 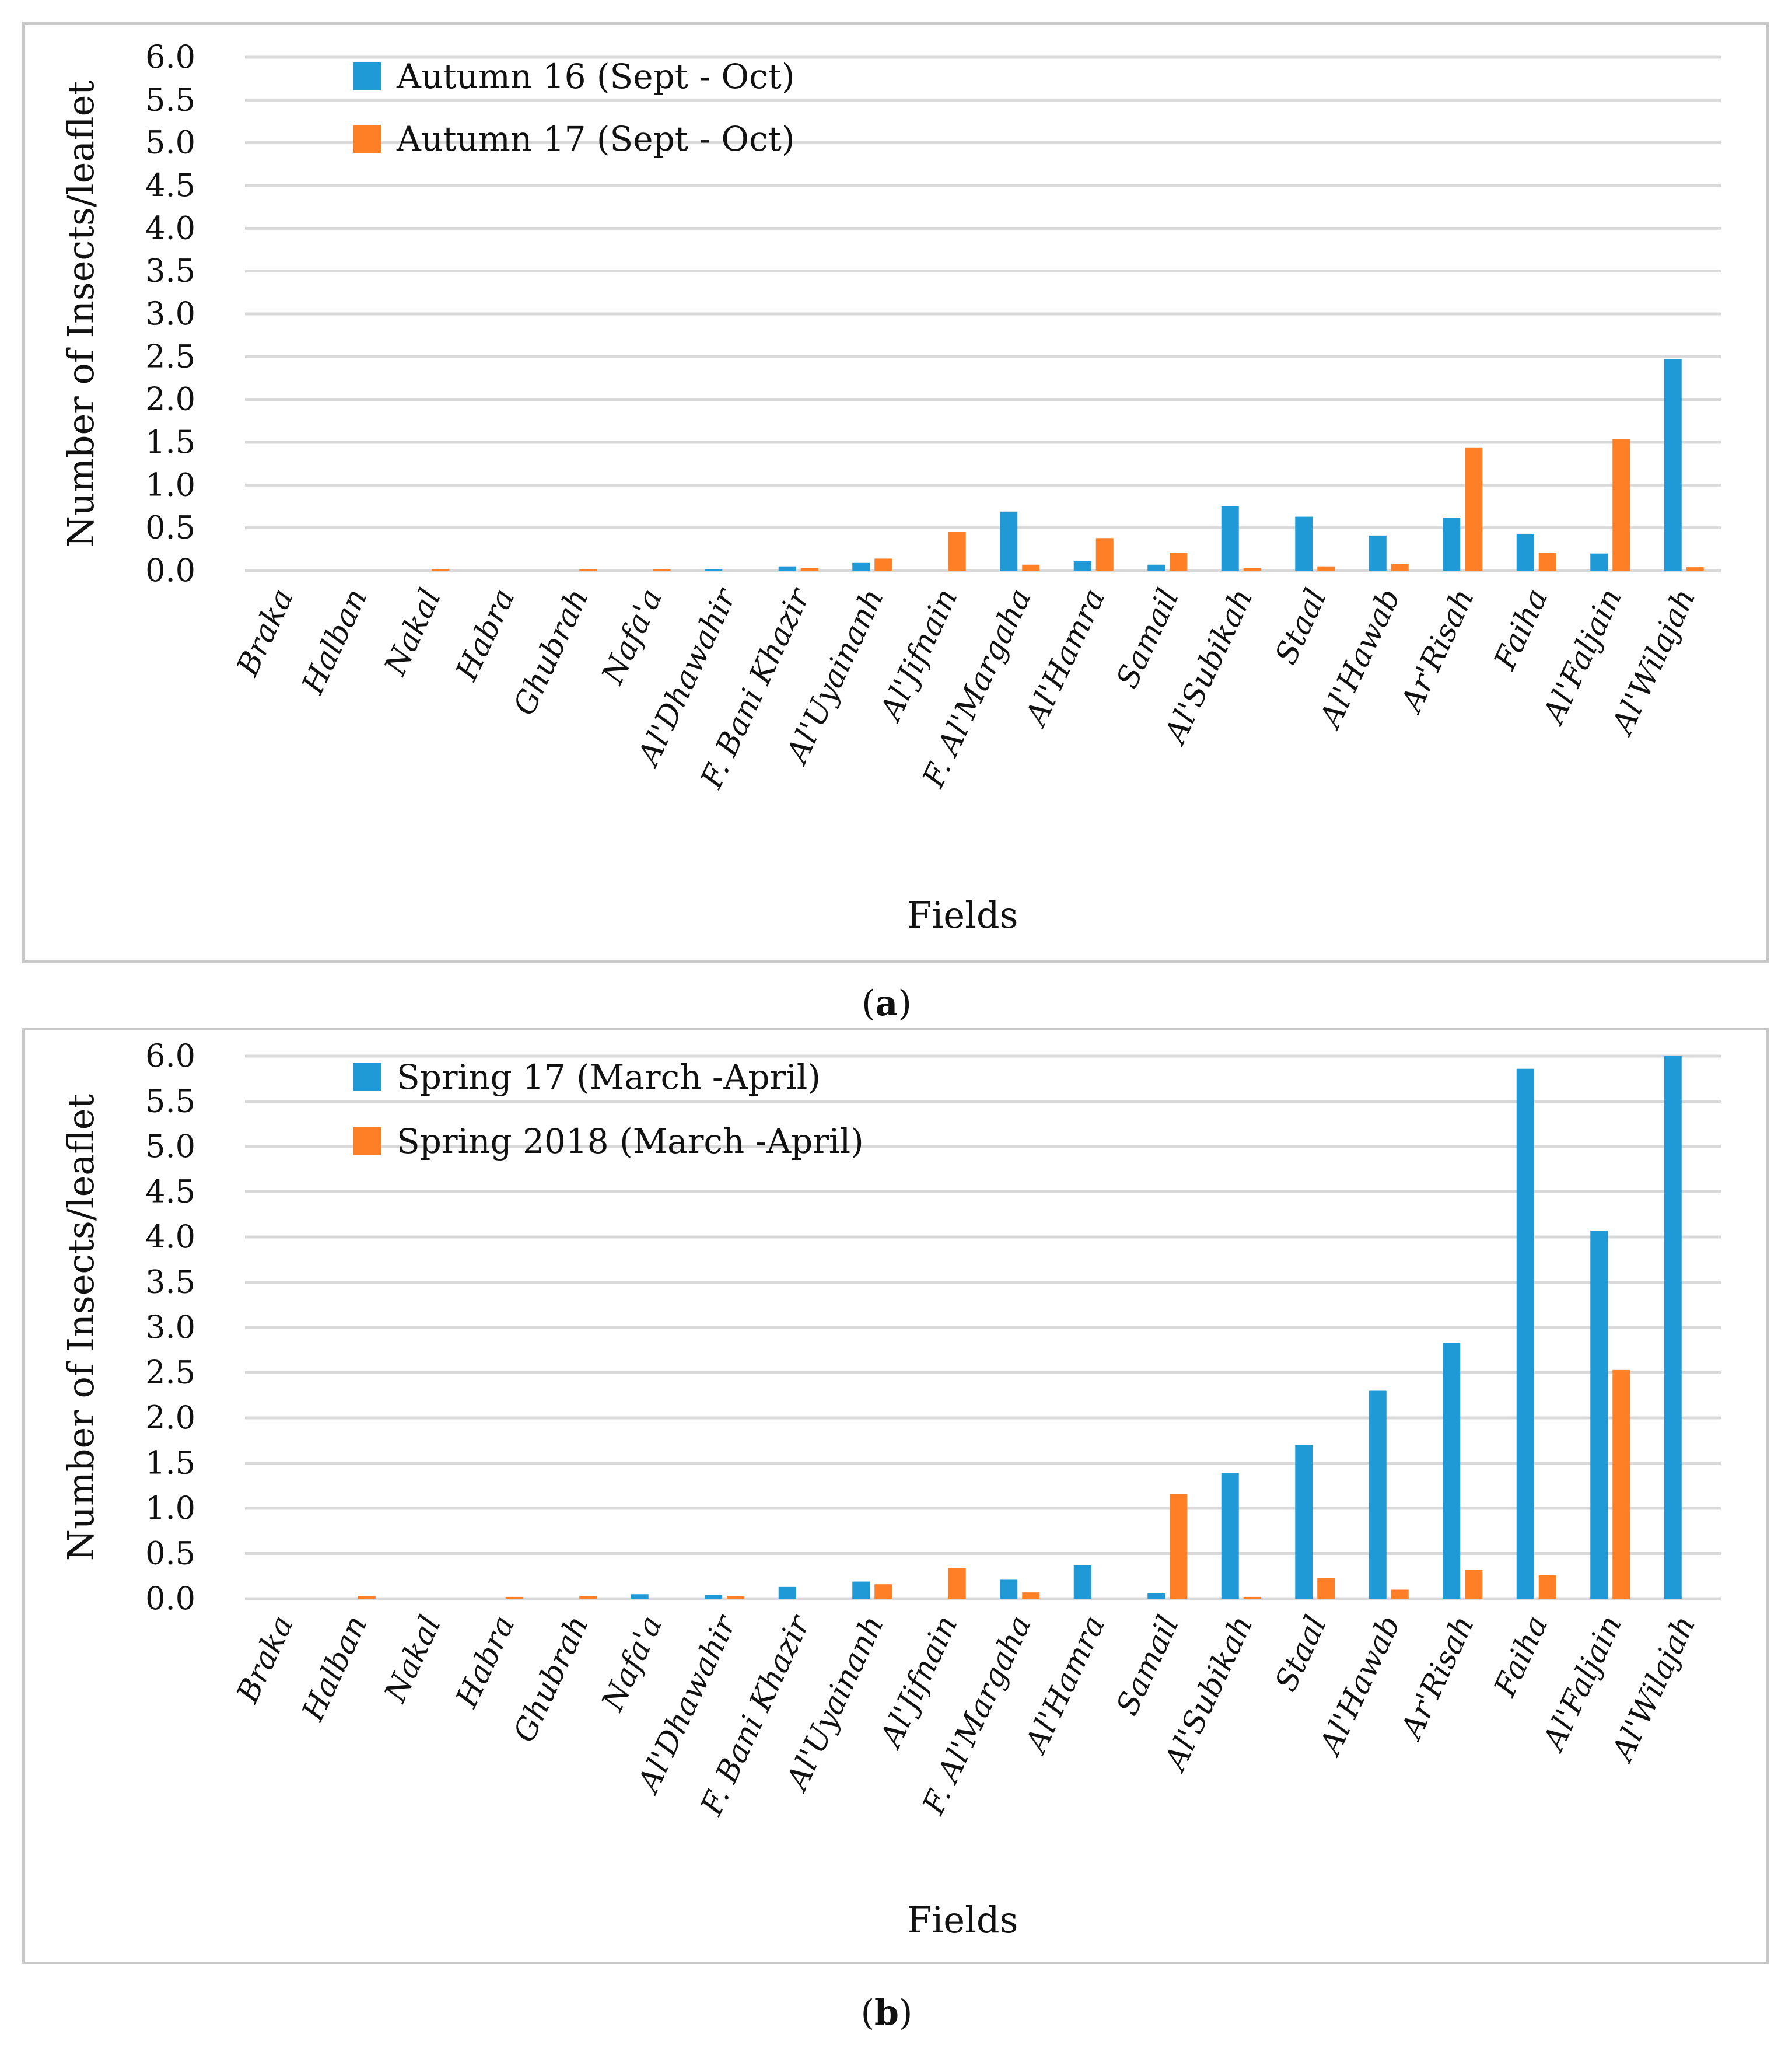 I want to click on panel-b-y-tick-label: 2.5, so click(x=170, y=1372).